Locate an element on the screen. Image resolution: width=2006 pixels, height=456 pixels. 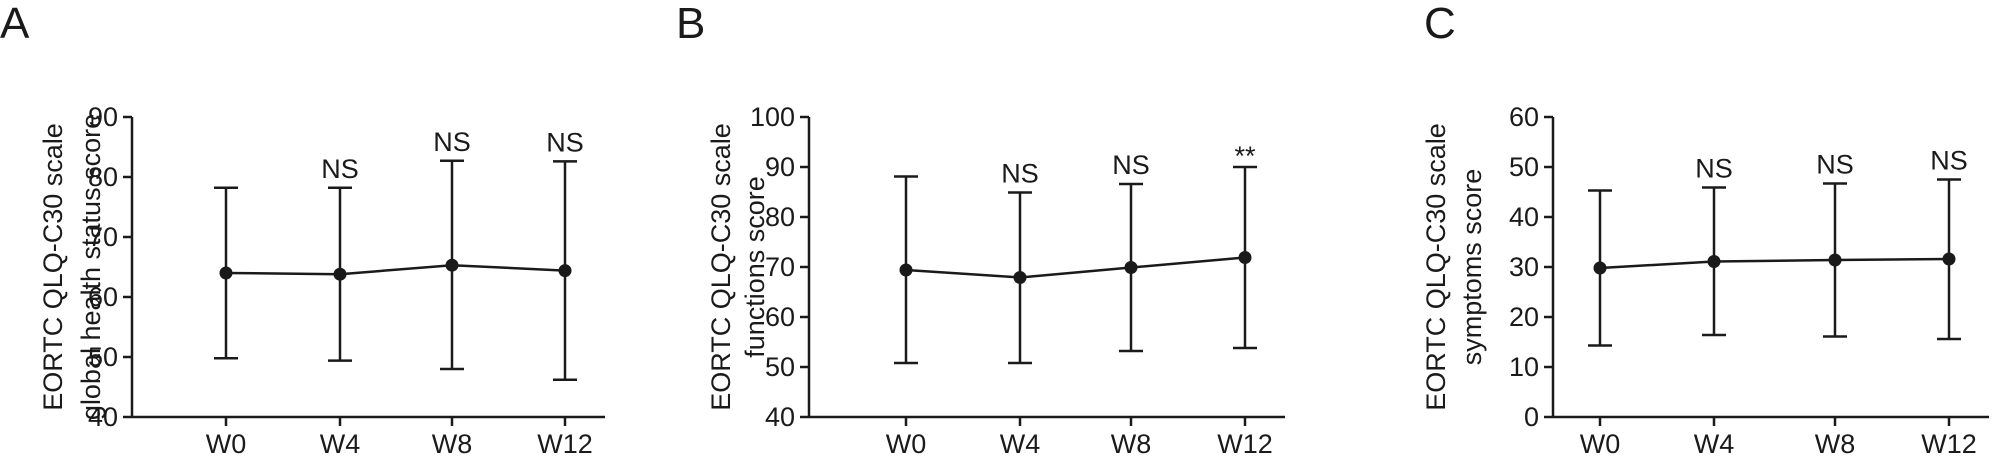
y-axis-label: symptoms score is located at coordinates (1472, 267).